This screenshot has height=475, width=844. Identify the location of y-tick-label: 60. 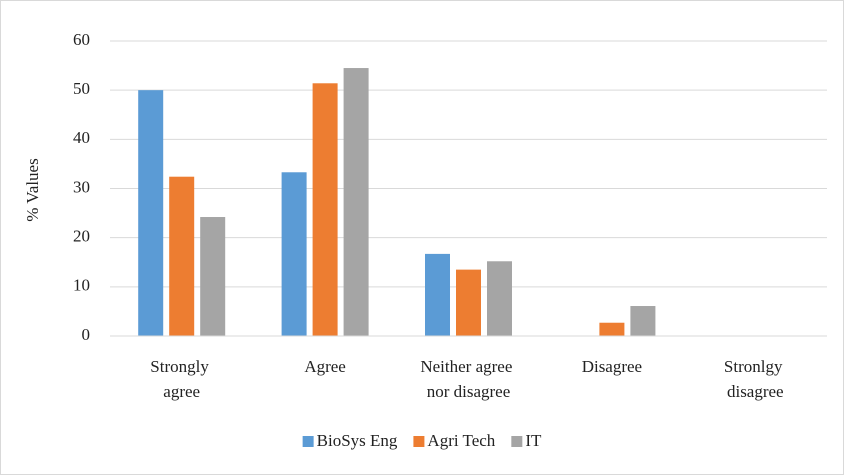
(81, 39).